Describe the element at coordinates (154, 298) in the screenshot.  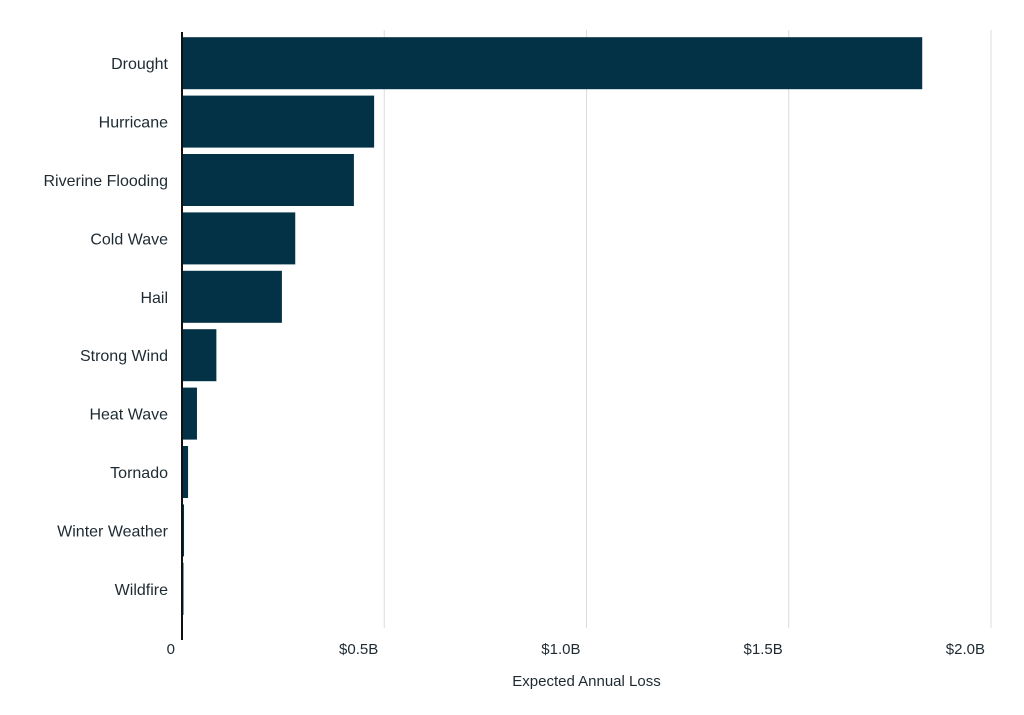
I see `category-label: Hail` at that location.